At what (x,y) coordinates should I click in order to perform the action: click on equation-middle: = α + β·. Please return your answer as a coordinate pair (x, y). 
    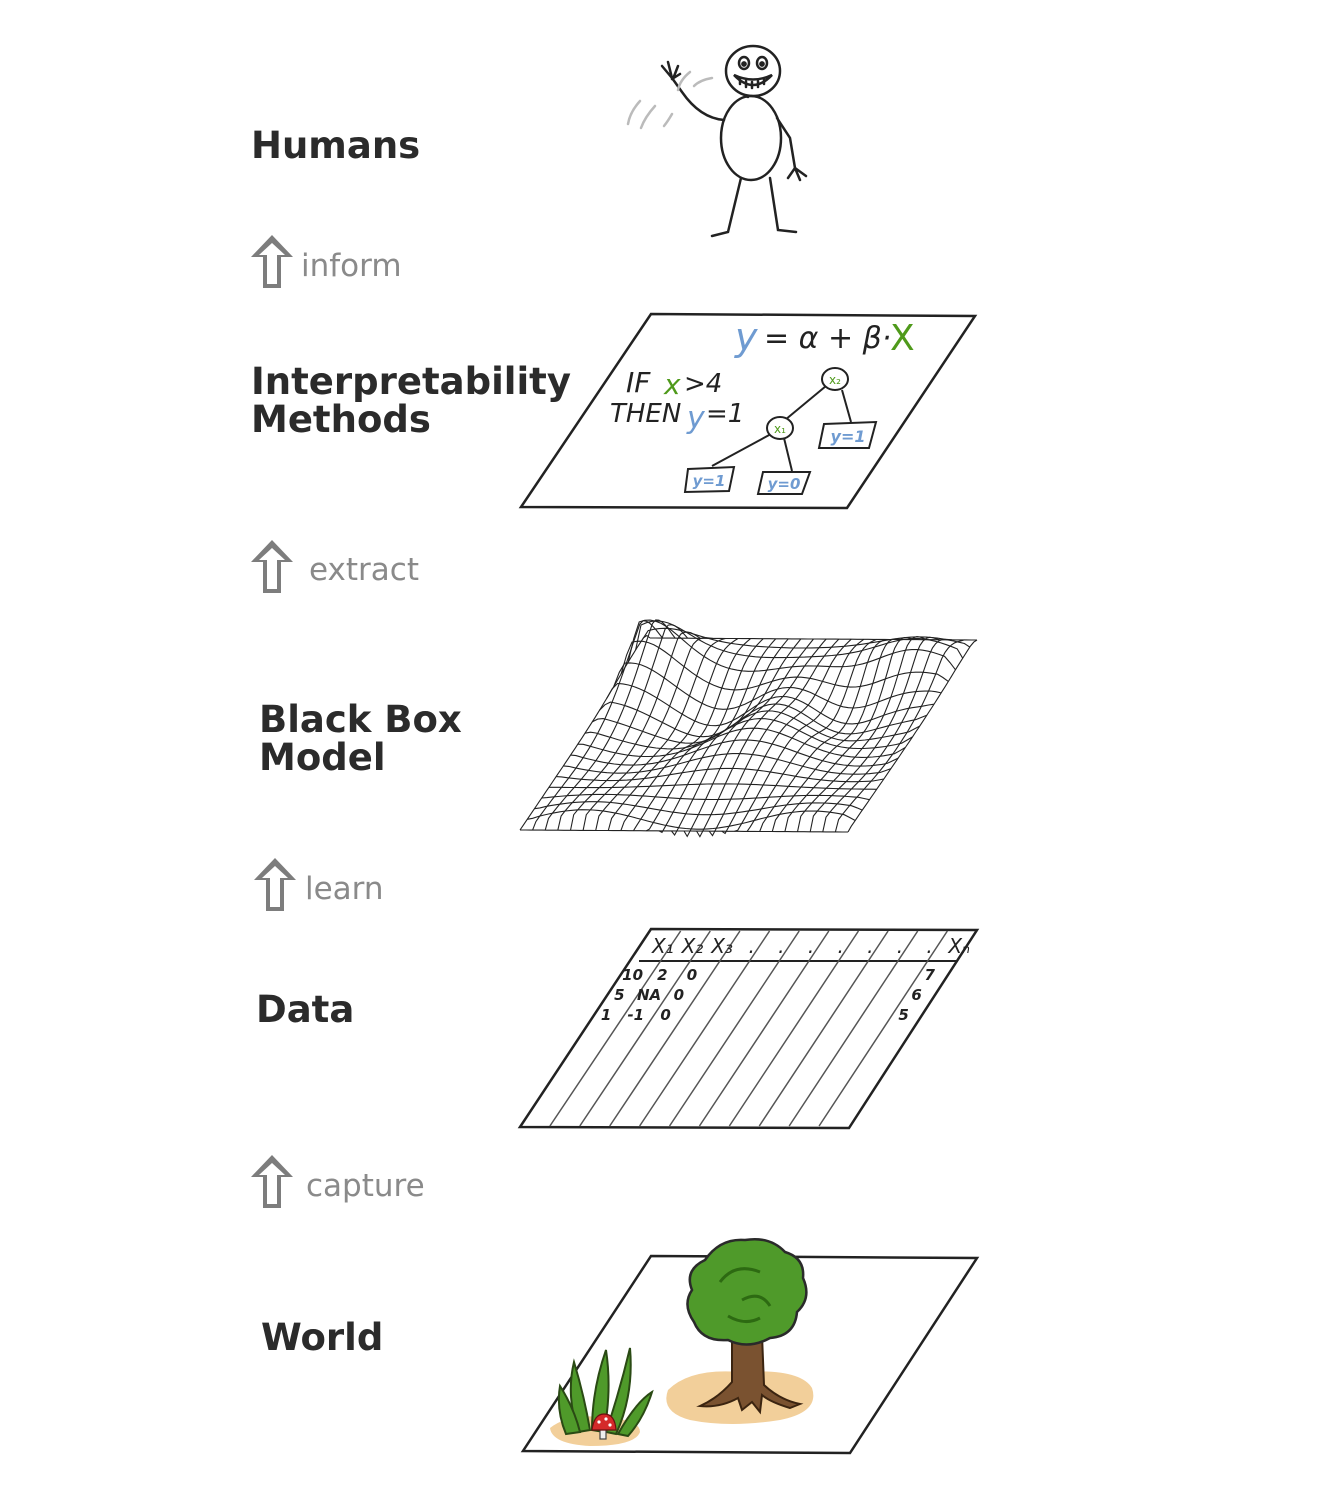
    Looking at the image, I should click on (827, 338).